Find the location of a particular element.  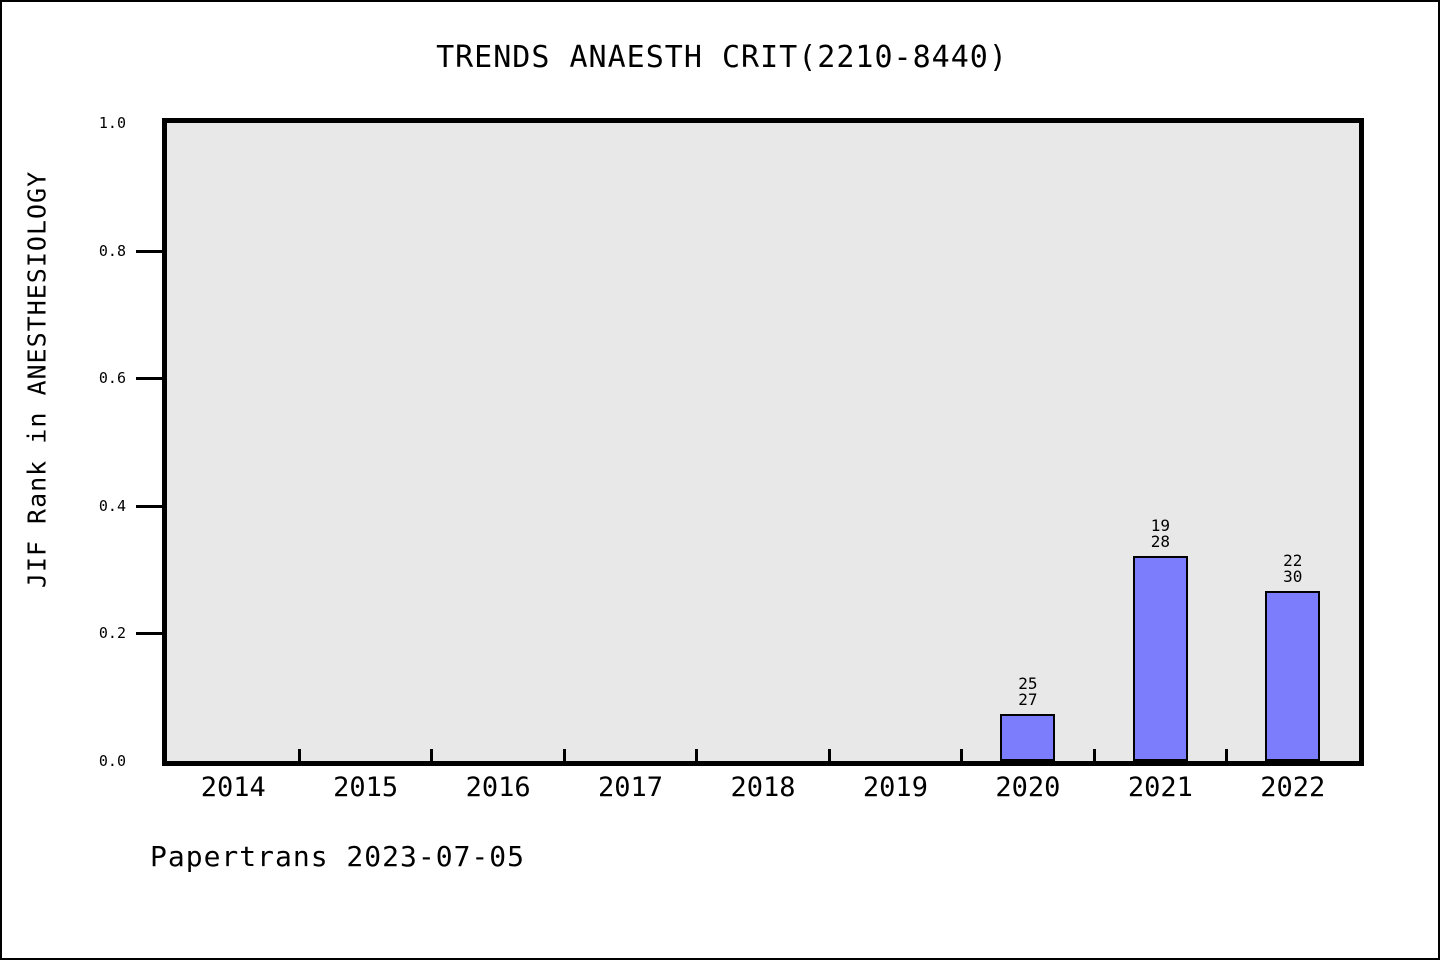

x-axis-tick-label: 2016 is located at coordinates (498, 787).